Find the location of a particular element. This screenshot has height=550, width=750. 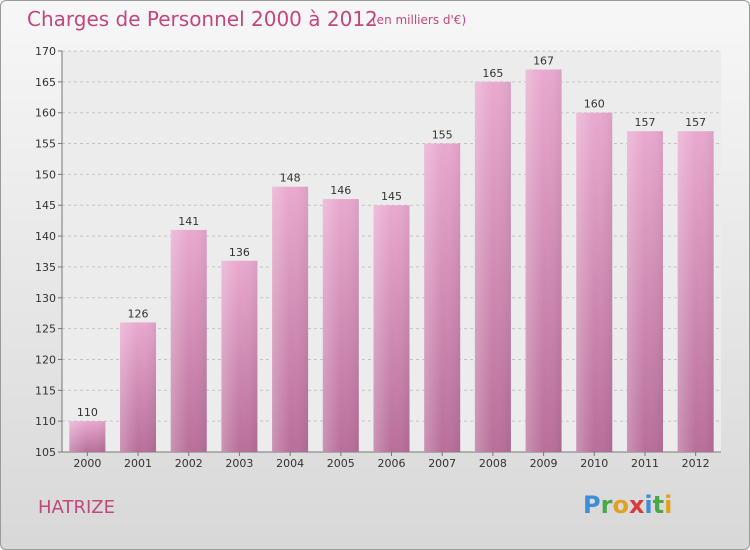

bar-value-label: 145 is located at coordinates (391, 196).